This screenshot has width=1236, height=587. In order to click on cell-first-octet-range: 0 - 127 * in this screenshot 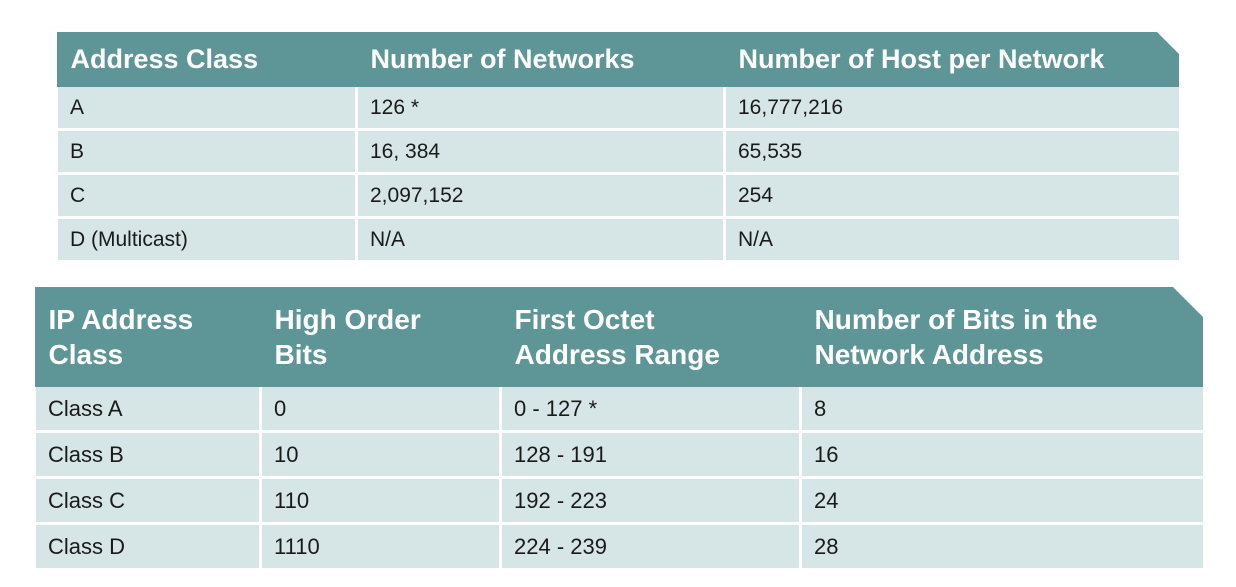, I will do `click(651, 410)`.